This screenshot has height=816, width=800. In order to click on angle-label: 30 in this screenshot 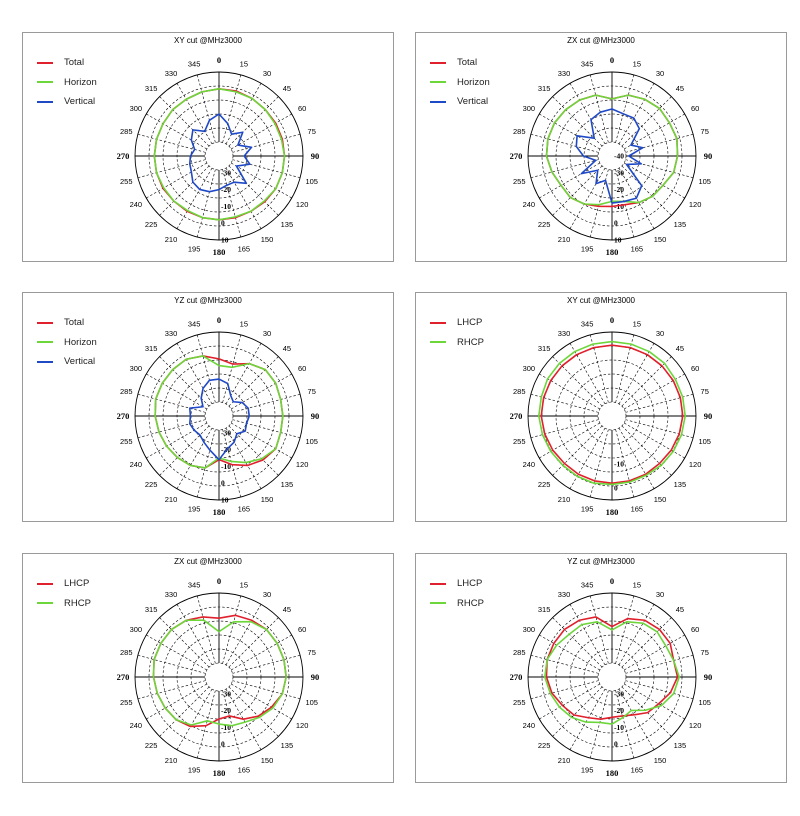, I will do `click(660, 594)`.